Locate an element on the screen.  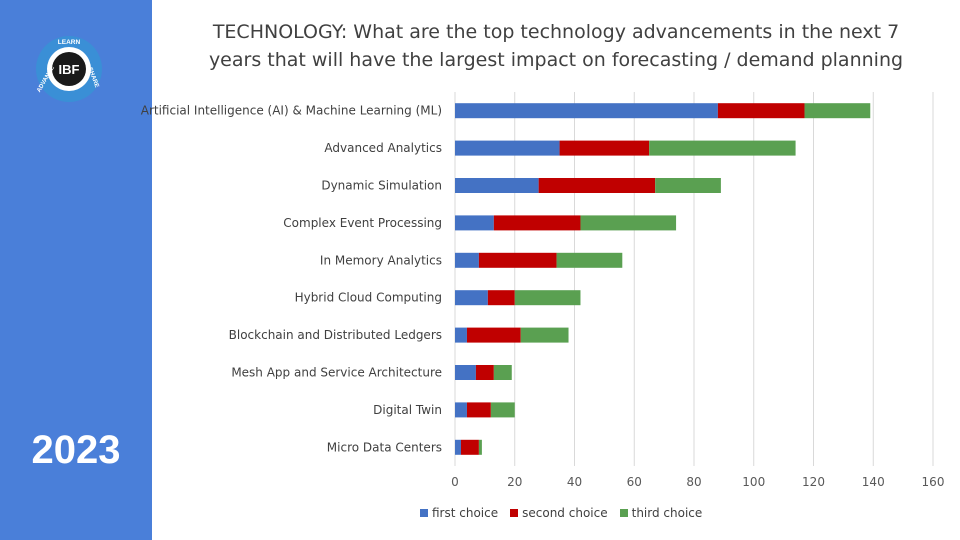
x-tick-label: 120 is located at coordinates (813, 482).